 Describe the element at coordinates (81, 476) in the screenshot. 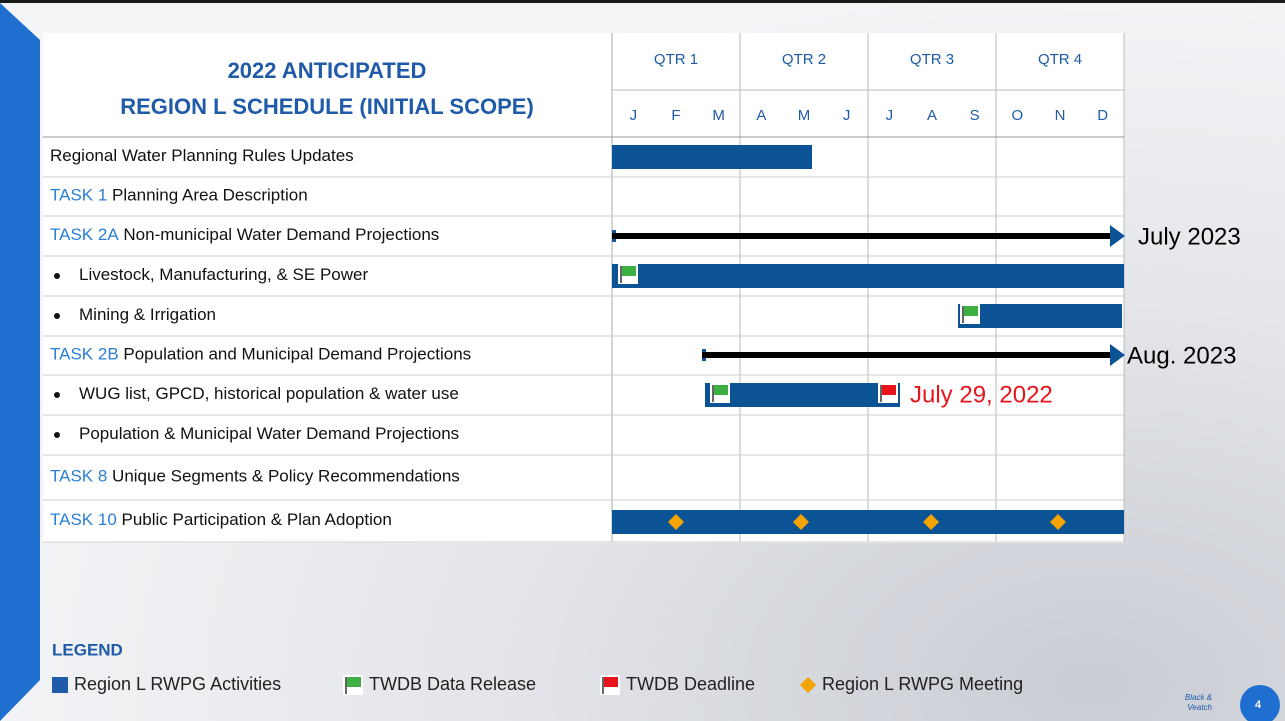

I see `task-id: TASK 8` at that location.